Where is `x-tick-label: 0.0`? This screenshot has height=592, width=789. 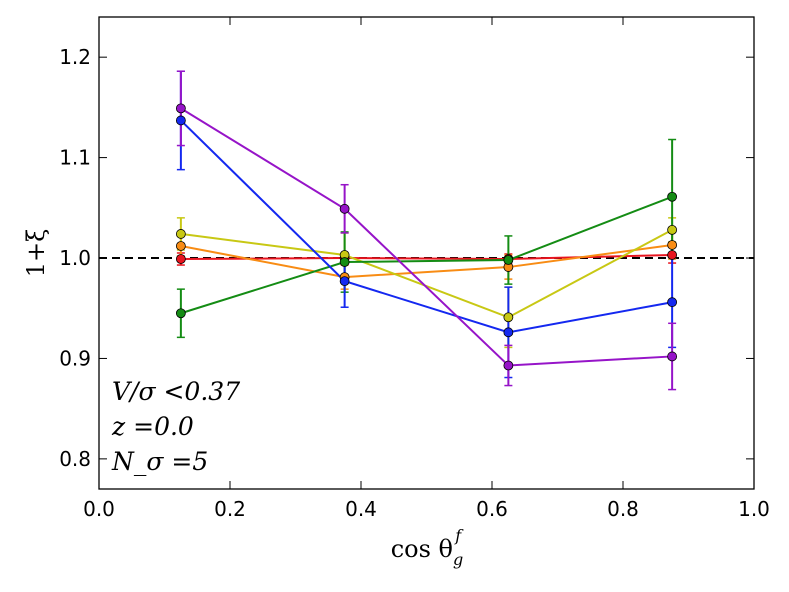
x-tick-label: 0.0 is located at coordinates (99, 509).